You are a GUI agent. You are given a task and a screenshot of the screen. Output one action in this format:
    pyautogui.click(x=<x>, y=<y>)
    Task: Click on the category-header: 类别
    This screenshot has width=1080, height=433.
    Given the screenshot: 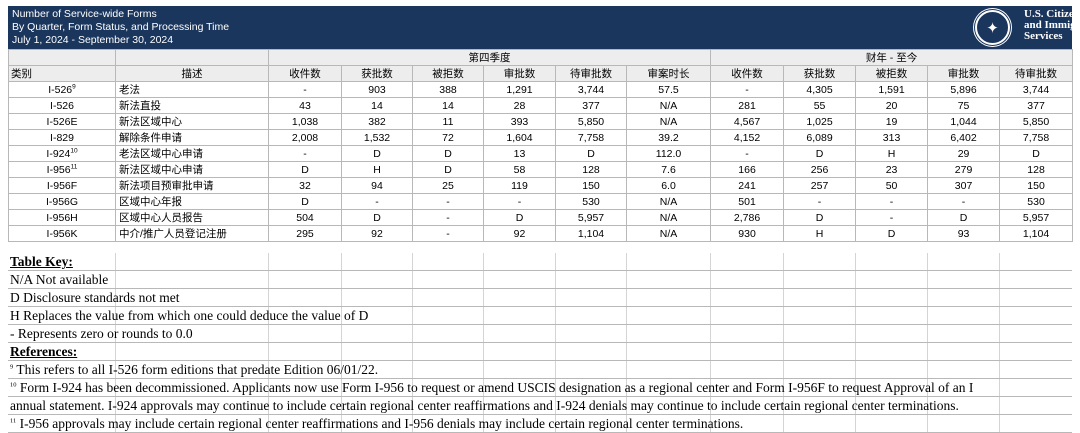 What is the action you would take?
    pyautogui.click(x=62, y=73)
    